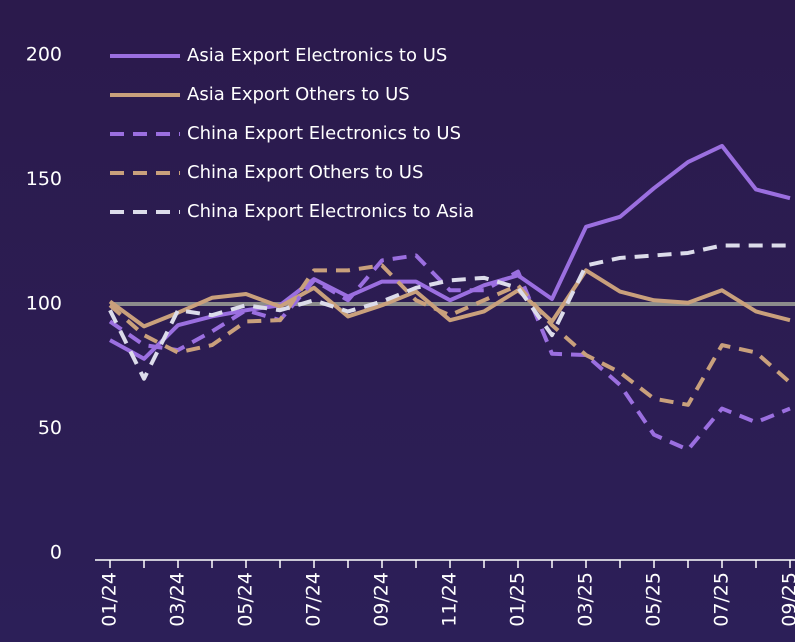  Describe the element at coordinates (44, 304) in the screenshot. I see `y-tick-label: 100` at that location.